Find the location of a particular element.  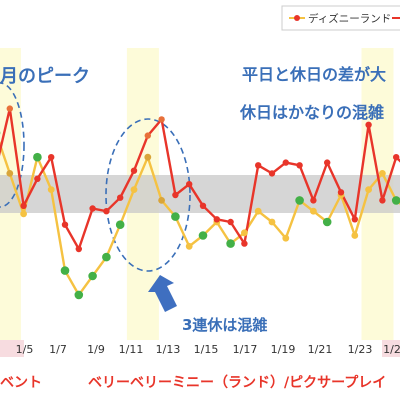

x-tick-5: 1/15 is located at coordinates (206, 349).